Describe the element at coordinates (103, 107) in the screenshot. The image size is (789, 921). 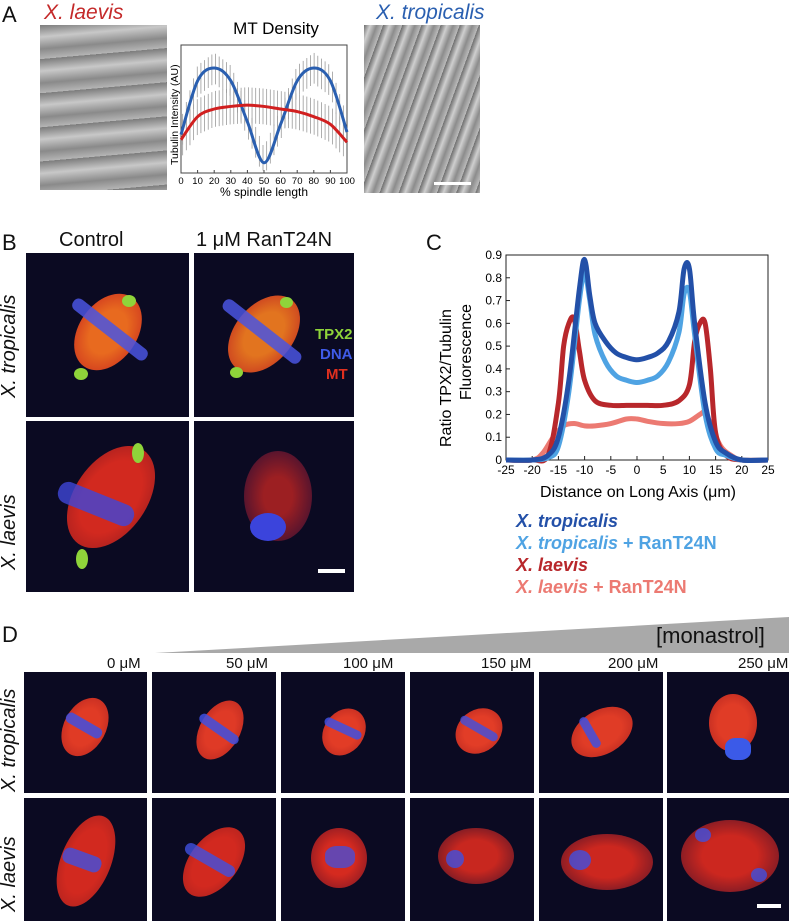
I see `laevis-tubulin-image` at that location.